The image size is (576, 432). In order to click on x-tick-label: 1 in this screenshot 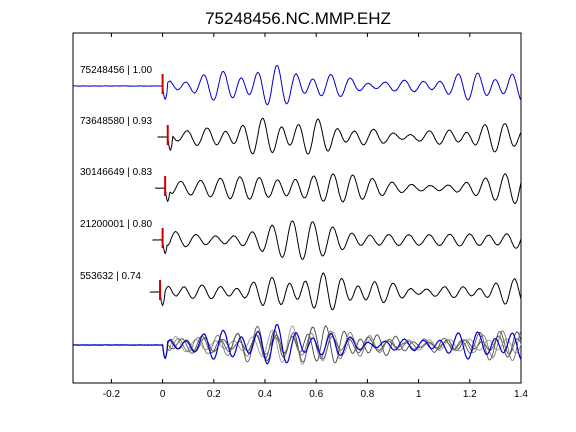, I will do `click(419, 394)`.